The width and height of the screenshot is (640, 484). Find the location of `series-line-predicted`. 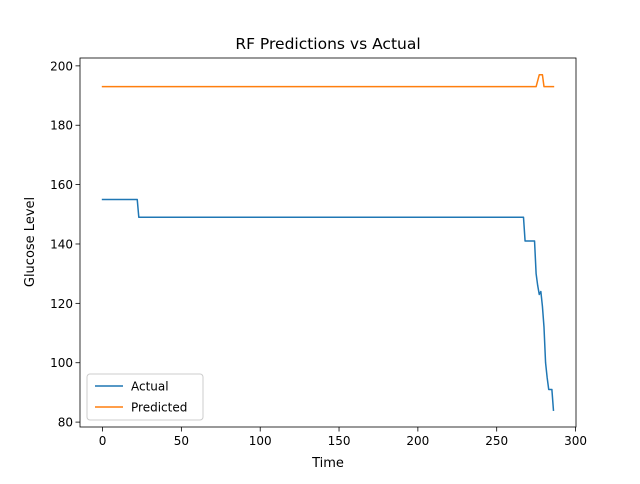

series-line-predicted is located at coordinates (328, 81).